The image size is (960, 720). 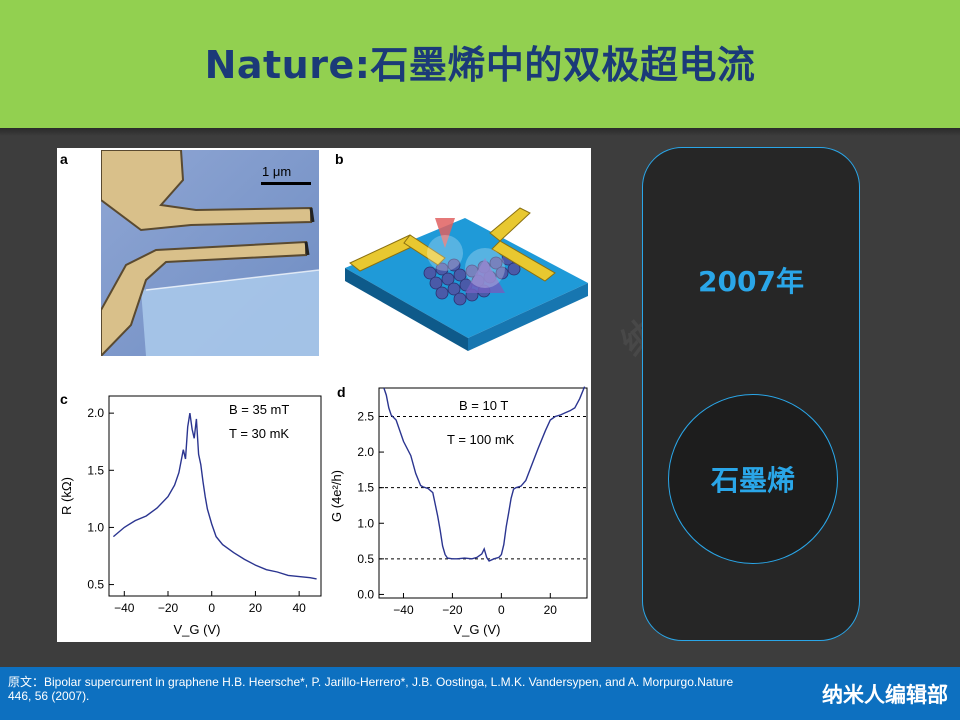 I want to click on panel-letter-d: d, so click(x=341, y=392).